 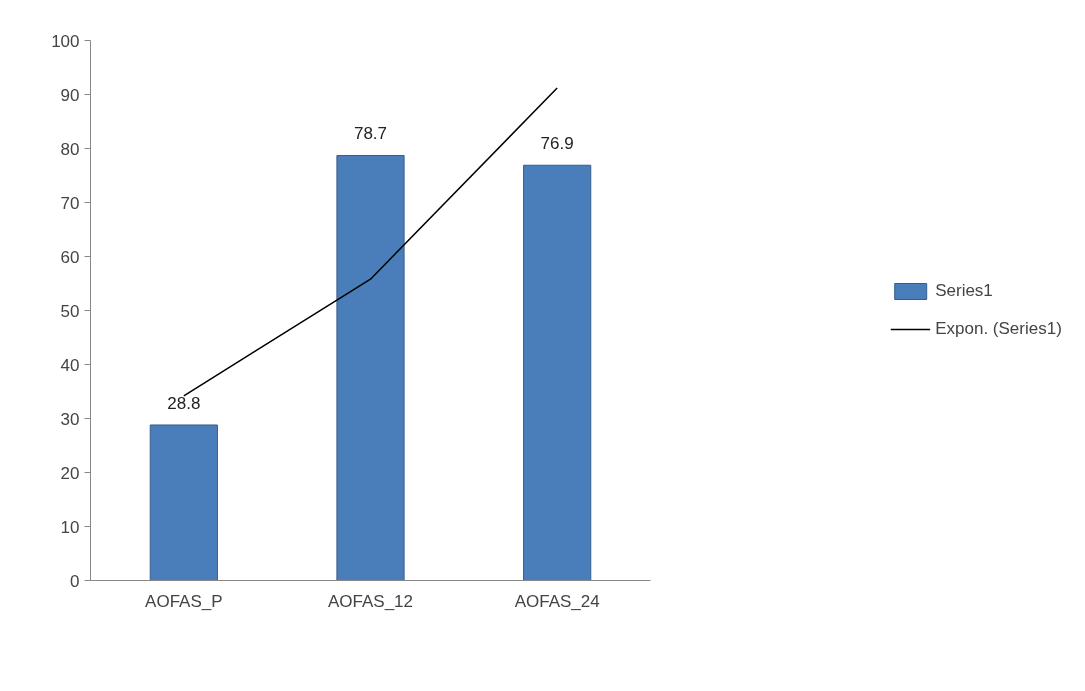 What do you see at coordinates (70, 527) in the screenshot?
I see `y-tick-label: 10` at bounding box center [70, 527].